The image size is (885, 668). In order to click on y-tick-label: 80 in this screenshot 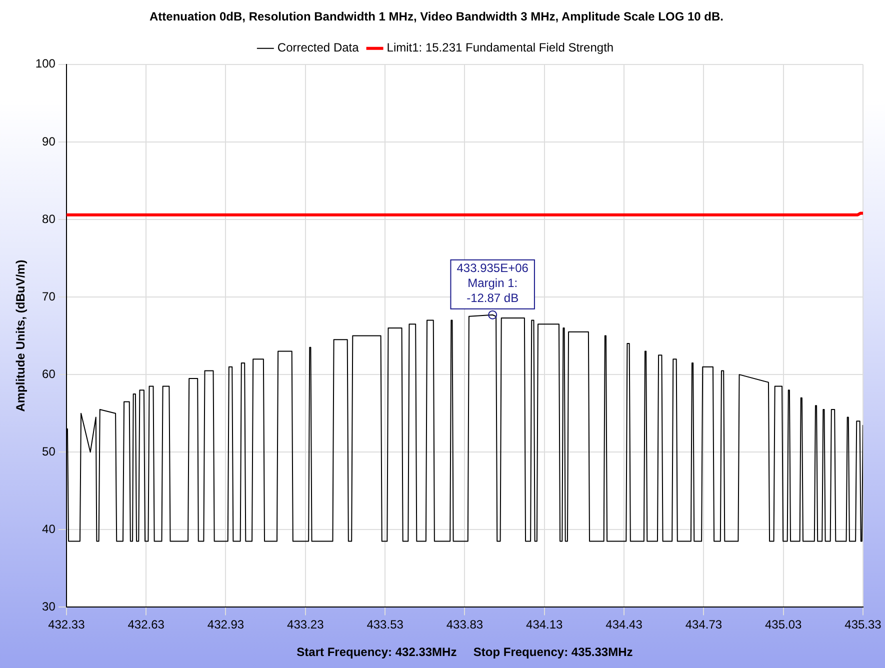, I will do `click(49, 219)`.